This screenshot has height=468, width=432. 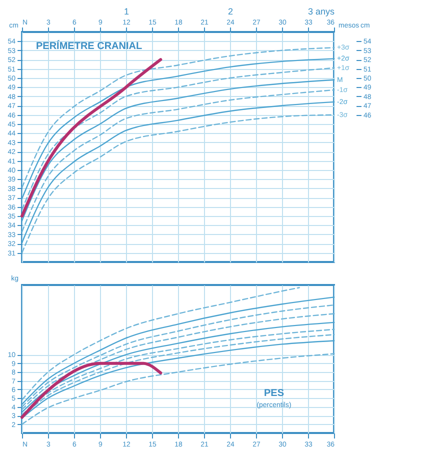 I want to click on x2-tick-label: 3 anys, so click(x=321, y=11).